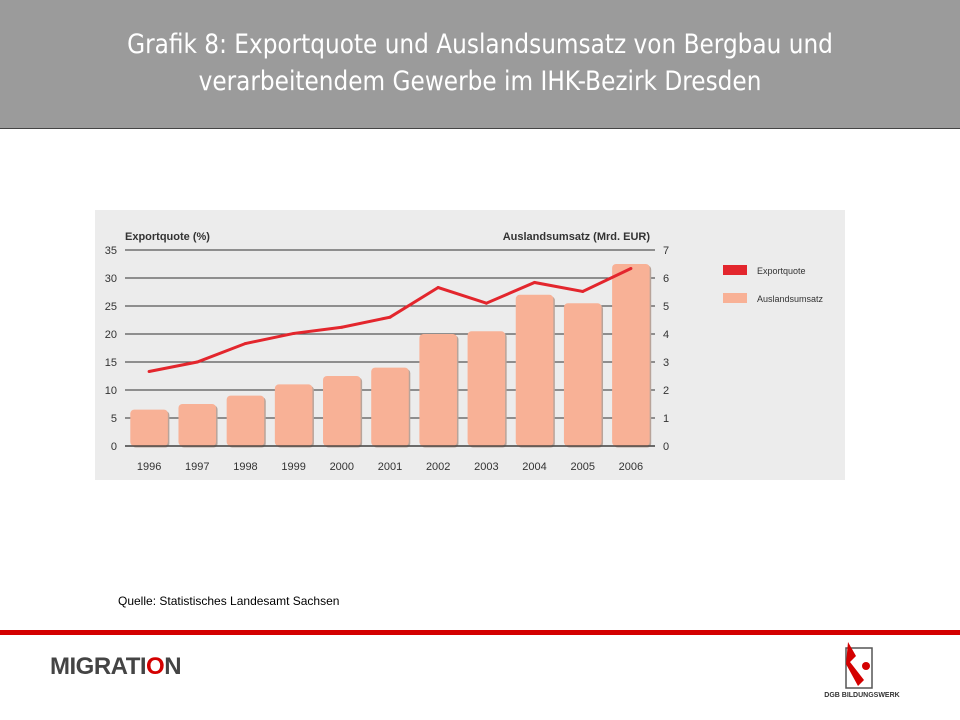 The image size is (960, 720). What do you see at coordinates (666, 335) in the screenshot?
I see `y-right-tick-label: 4` at bounding box center [666, 335].